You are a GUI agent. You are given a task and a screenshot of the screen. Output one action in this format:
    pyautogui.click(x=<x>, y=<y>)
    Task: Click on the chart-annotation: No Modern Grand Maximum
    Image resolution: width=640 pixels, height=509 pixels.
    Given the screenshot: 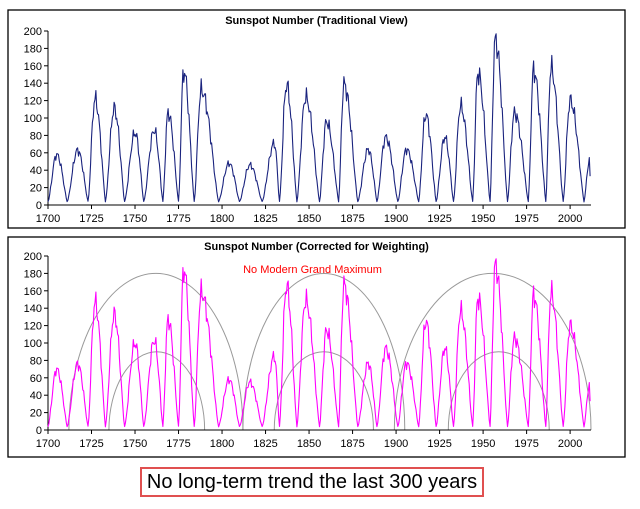 What is the action you would take?
    pyautogui.click(x=312, y=270)
    